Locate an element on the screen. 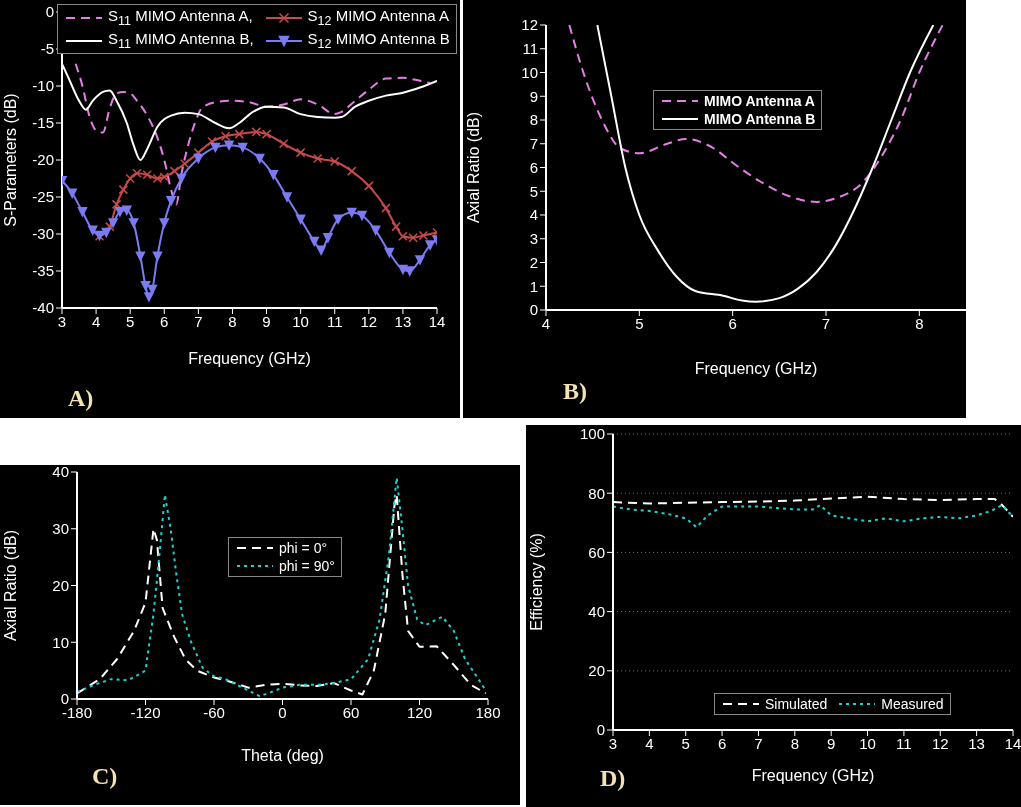 This screenshot has width=1021, height=807. y-tick-label: 3 is located at coordinates (533, 239).